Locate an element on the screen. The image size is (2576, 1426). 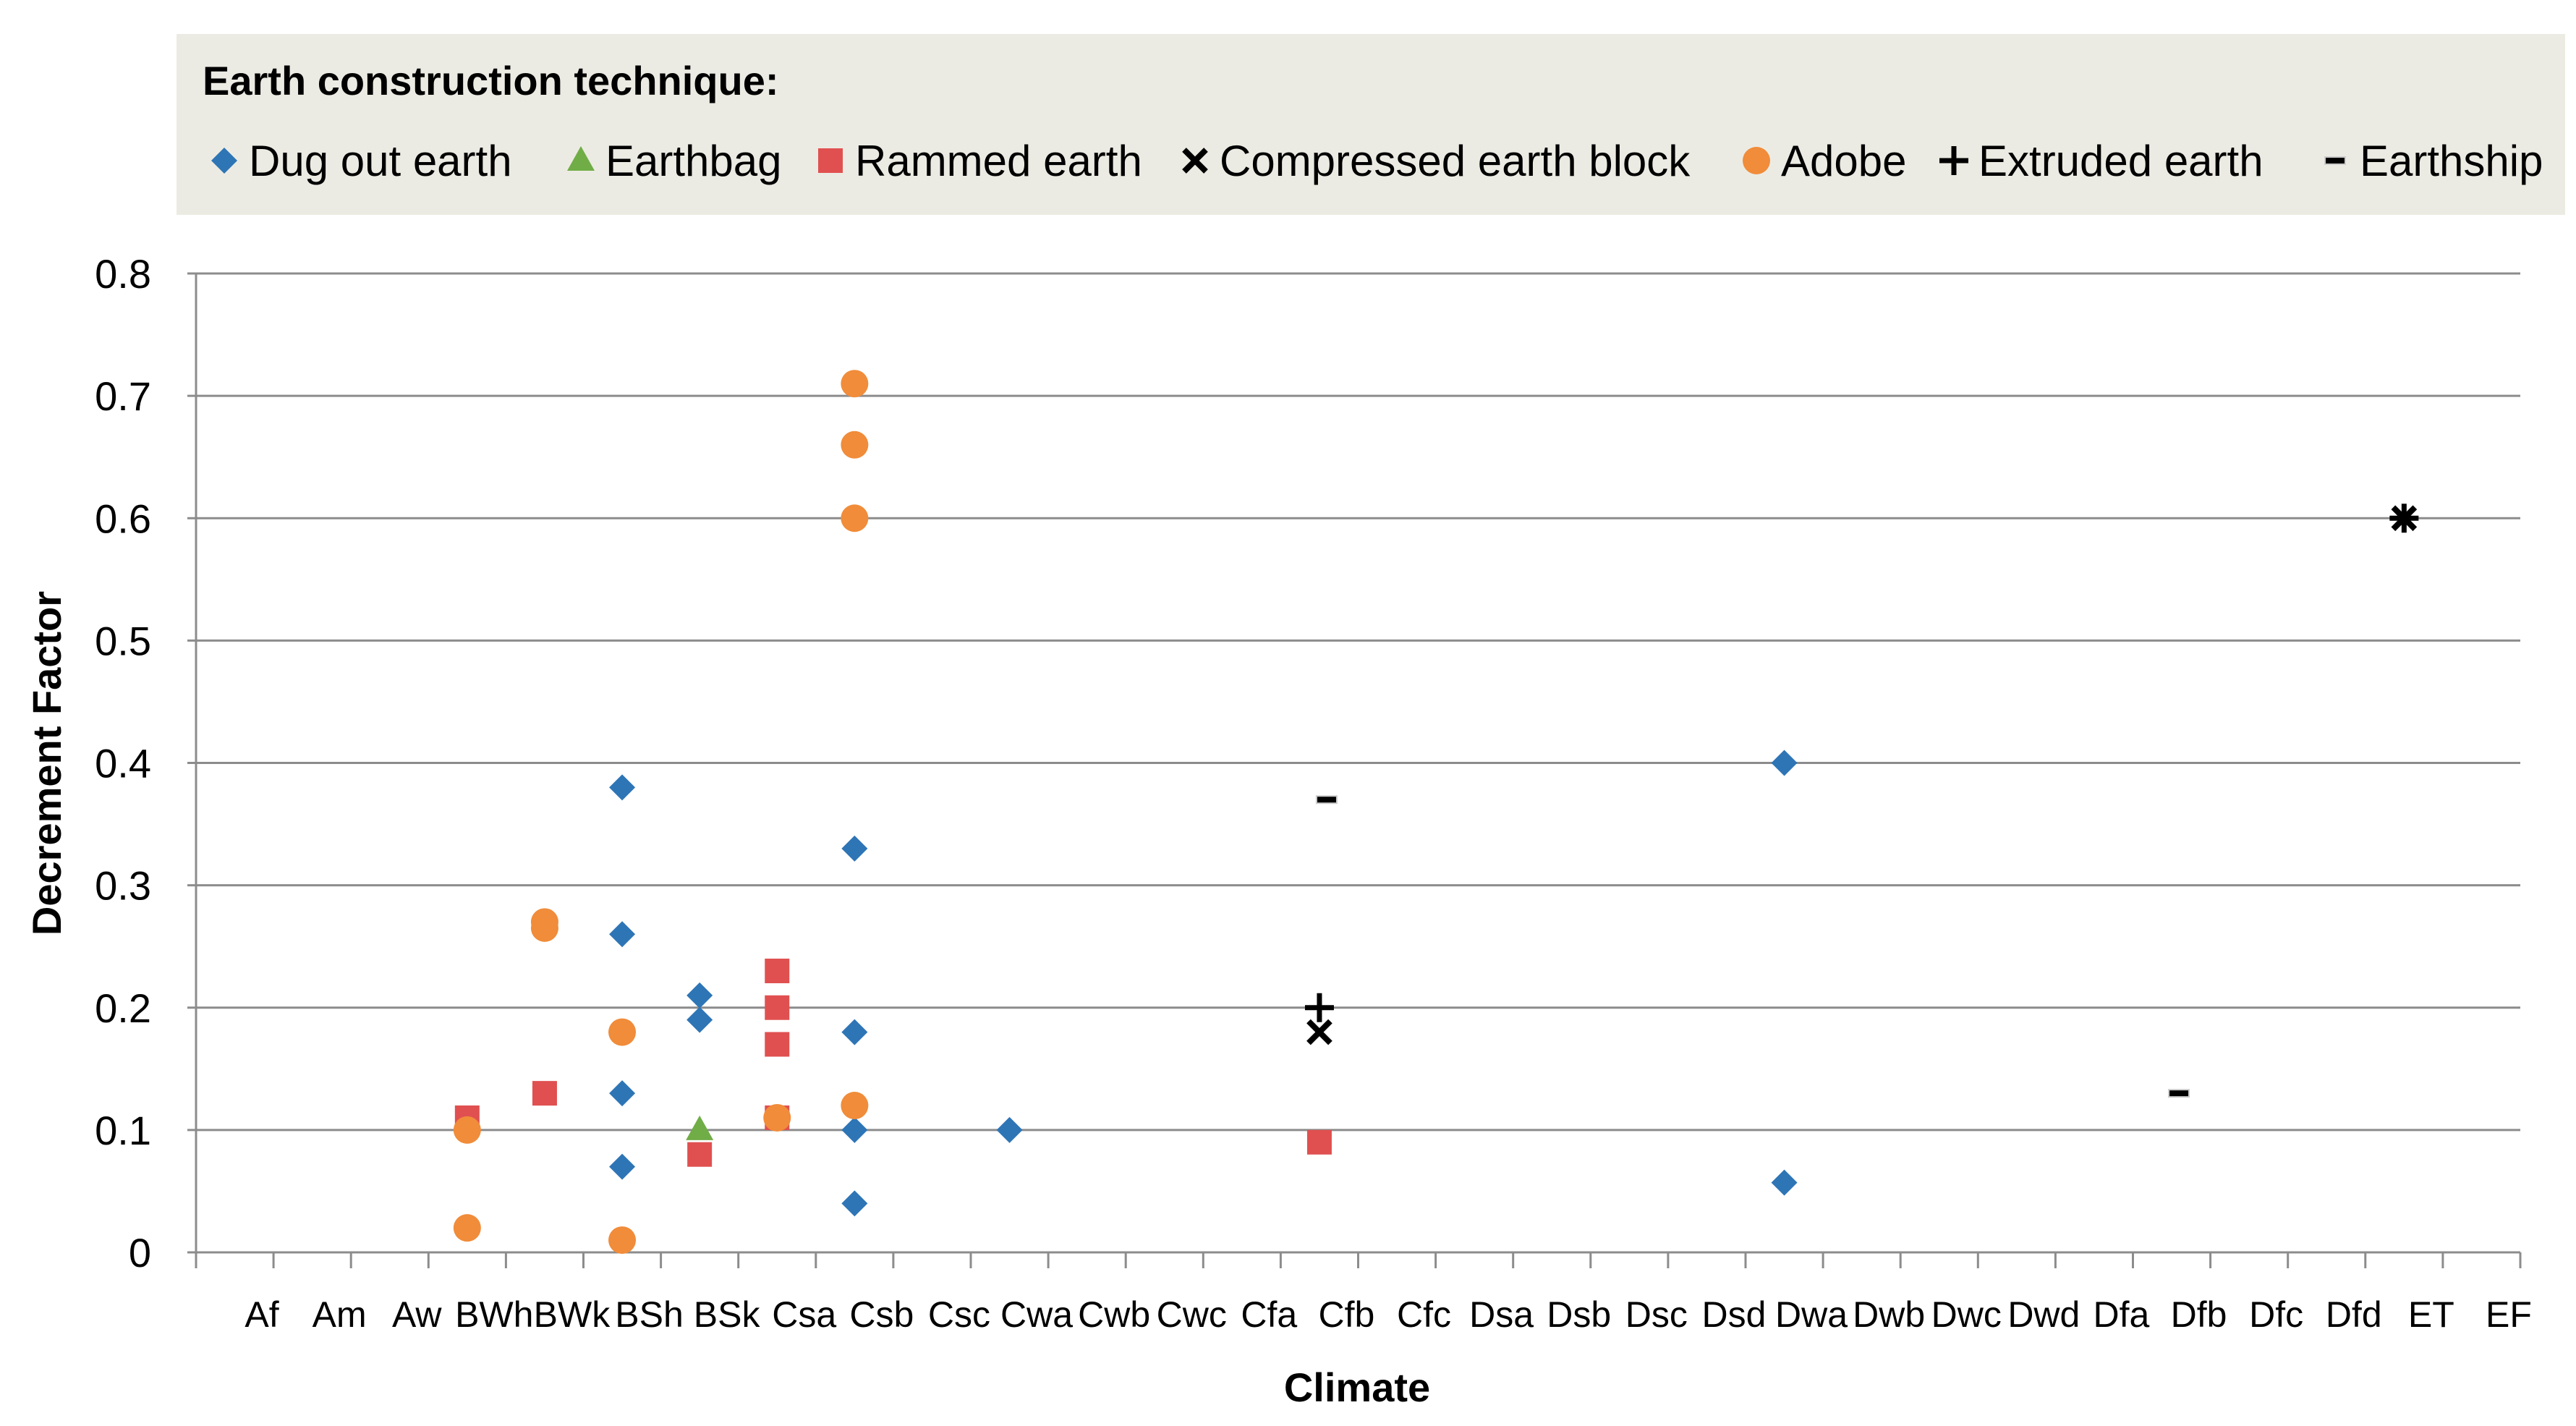
x-tick-label: BSk is located at coordinates (727, 1314).